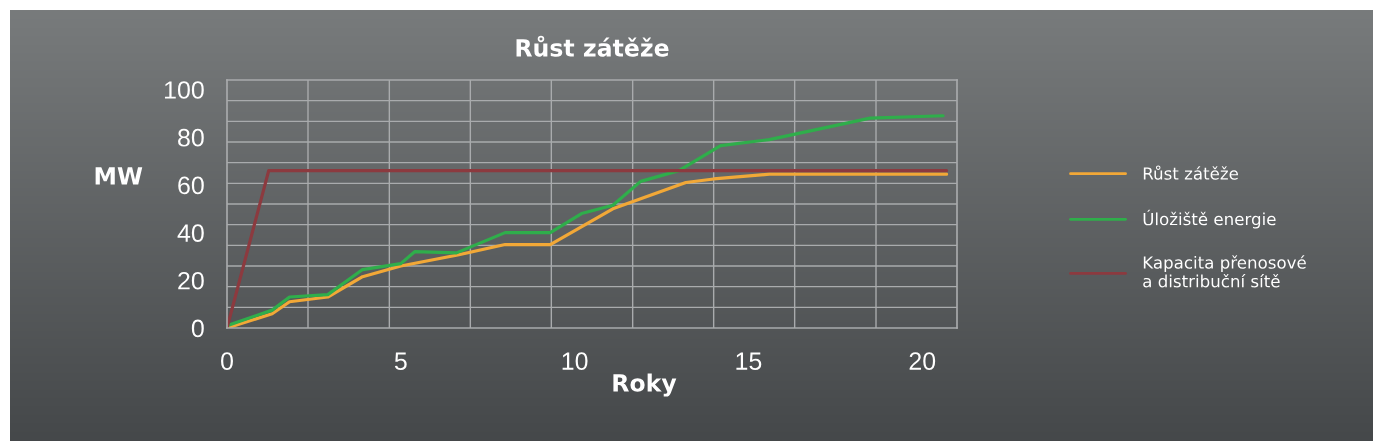 The height and width of the screenshot is (441, 1383). I want to click on legend-label: Úložiště energie, so click(1209, 219).